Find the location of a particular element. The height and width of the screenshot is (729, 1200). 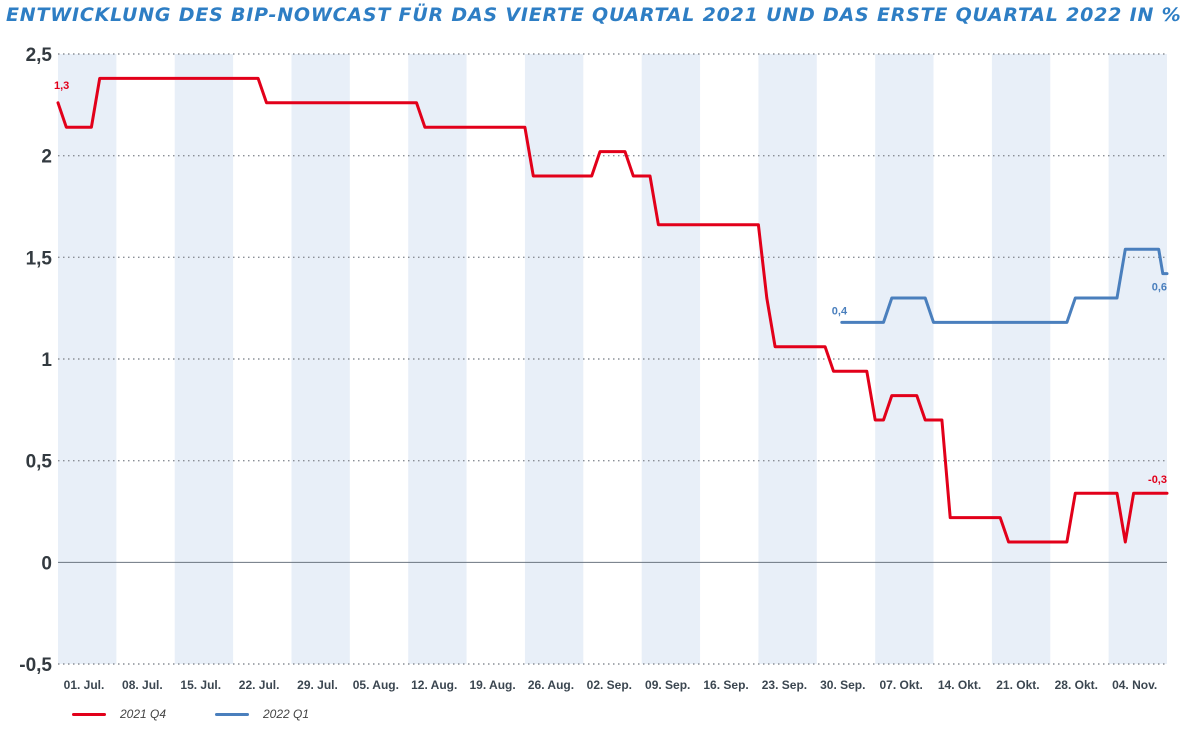

x-tick-label-15: 14. Okt. is located at coordinates (959, 685).